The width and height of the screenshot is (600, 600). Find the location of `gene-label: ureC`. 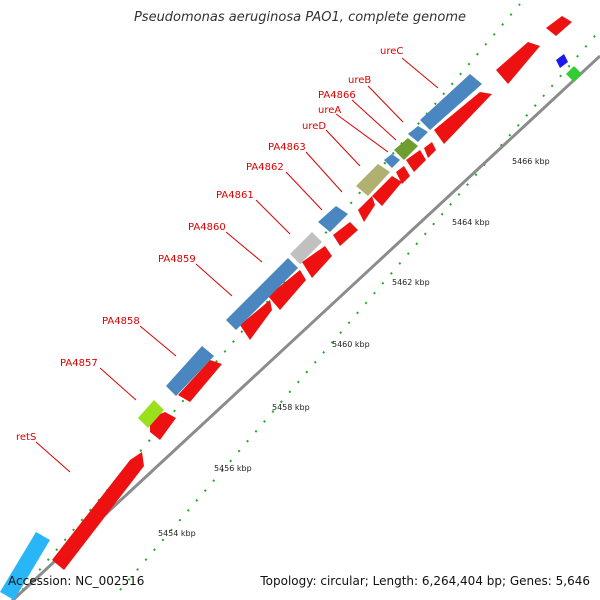

gene-label: ureC is located at coordinates (391, 51).